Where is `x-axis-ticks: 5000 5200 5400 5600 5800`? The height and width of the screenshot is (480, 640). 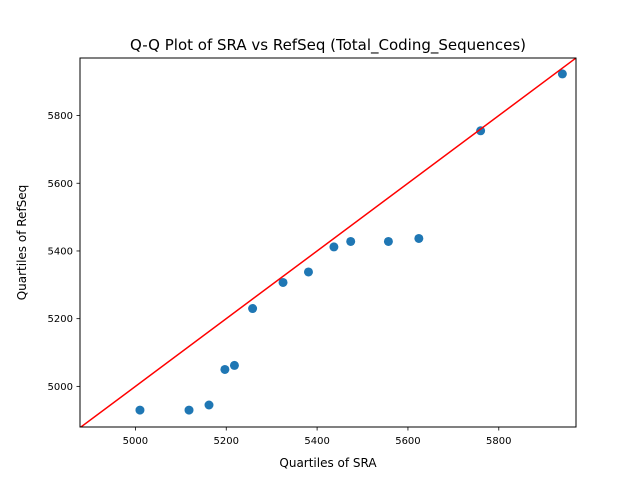
x-axis-ticks: 5000 5200 5400 5600 5800 is located at coordinates (317, 437).